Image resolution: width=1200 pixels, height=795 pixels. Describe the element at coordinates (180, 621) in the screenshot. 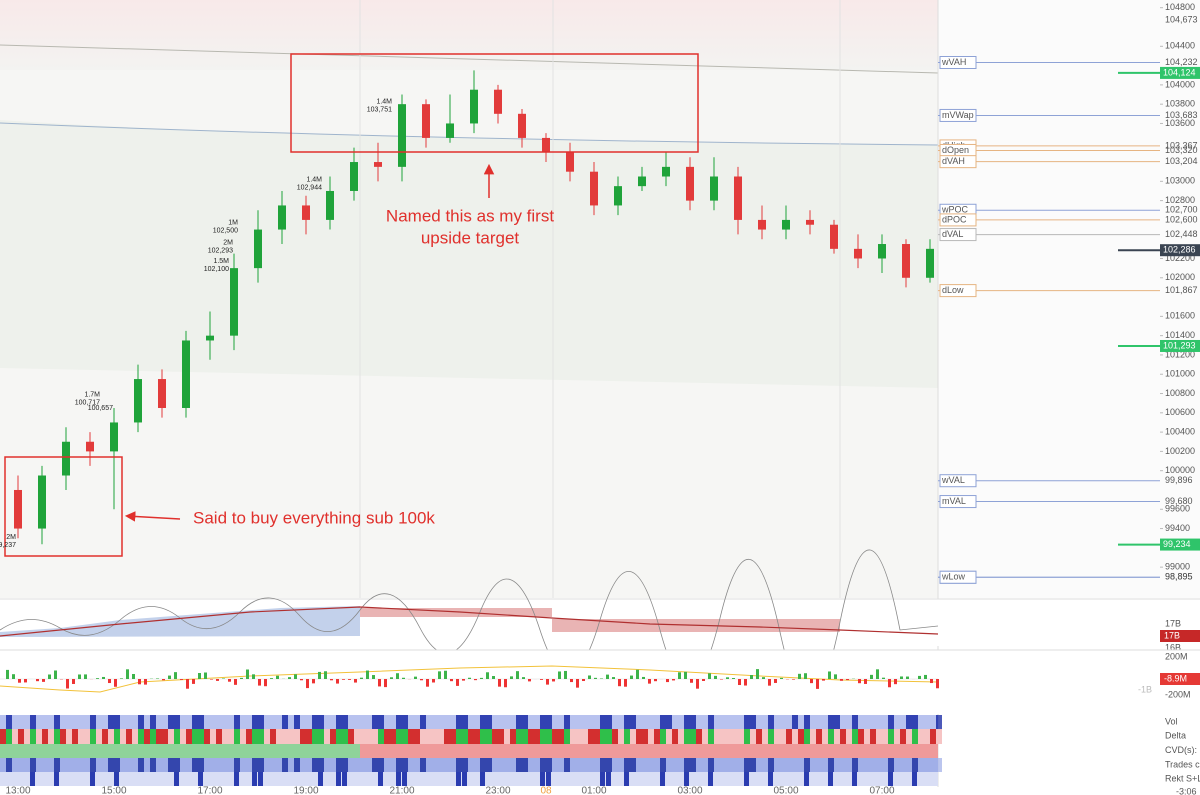

I see `cvd-fill` at that location.